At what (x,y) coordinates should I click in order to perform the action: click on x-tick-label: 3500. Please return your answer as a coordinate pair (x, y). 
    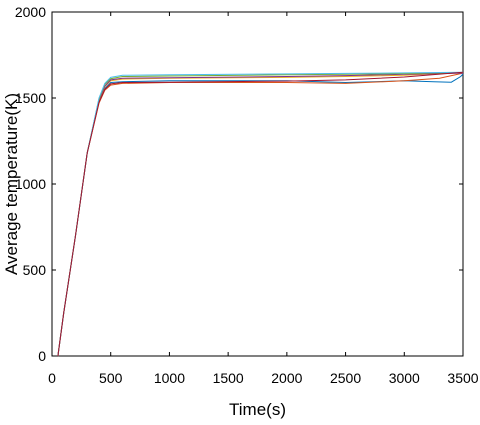
    Looking at the image, I should click on (462, 378).